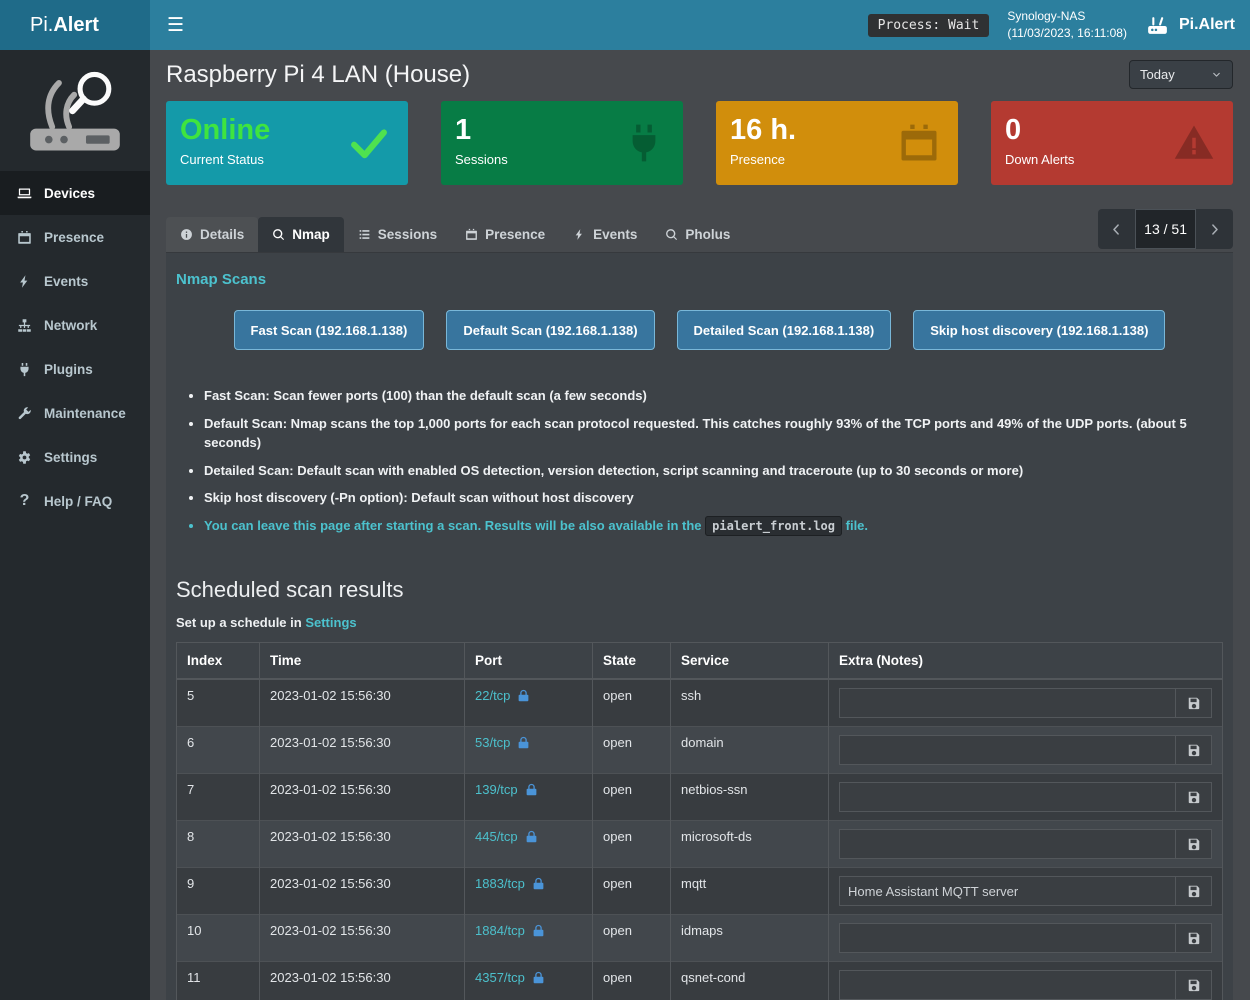 This screenshot has height=1000, width=1250. I want to click on network-icon, so click(24, 325).